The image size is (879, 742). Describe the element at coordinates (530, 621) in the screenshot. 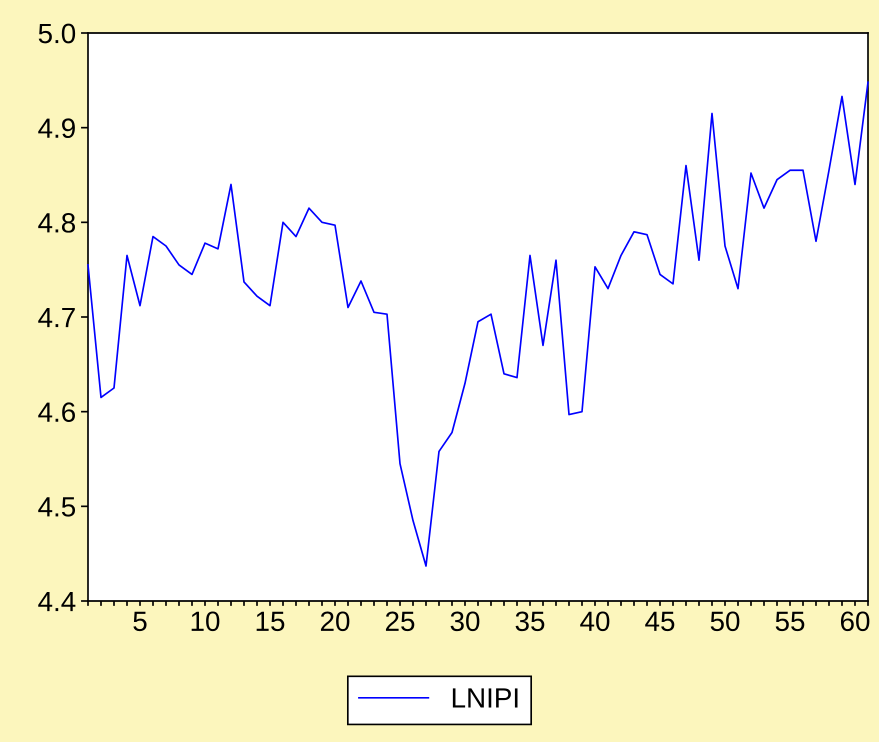

I see `x-tick-label: 35` at that location.